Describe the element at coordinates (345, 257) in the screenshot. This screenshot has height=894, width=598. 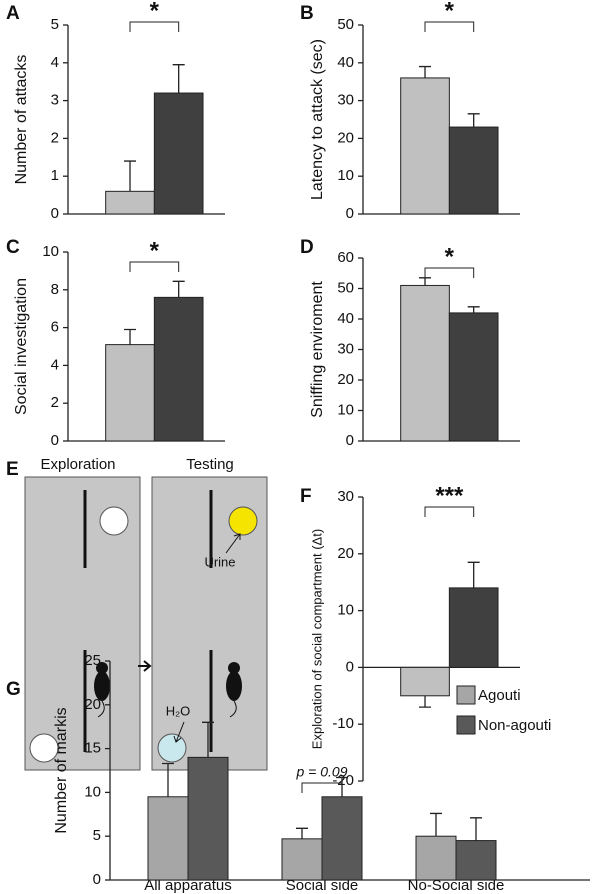
I see `y-tick-label: 60` at that location.